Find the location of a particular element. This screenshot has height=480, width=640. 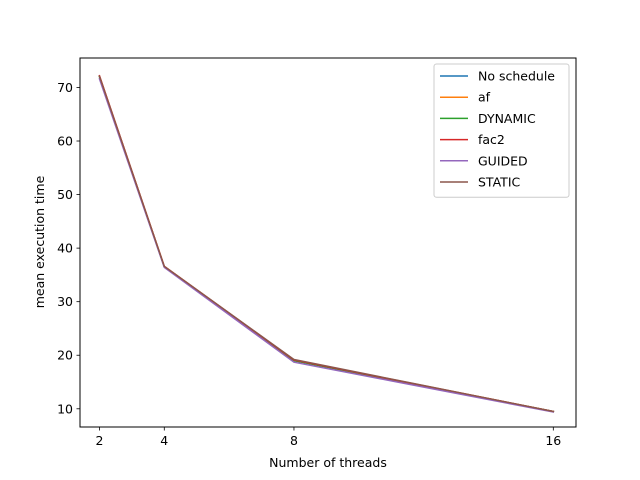

x-axis: 2 4 8 16 is located at coordinates (328, 437).